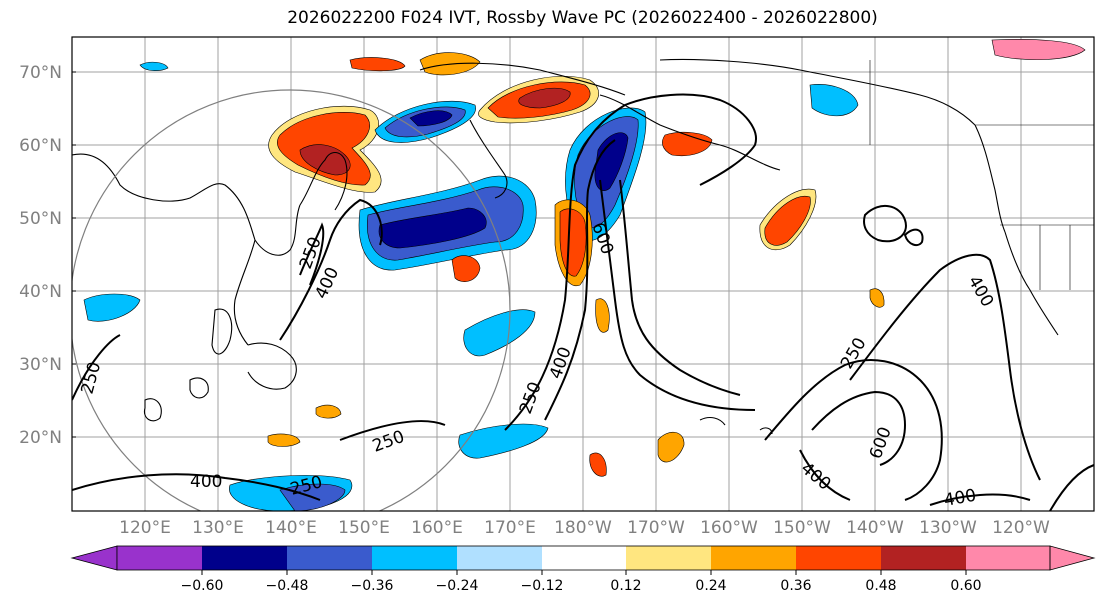 This screenshot has height=604, width=1105. Describe the element at coordinates (364, 528) in the screenshot. I see `lon-label: 150°E` at that location.